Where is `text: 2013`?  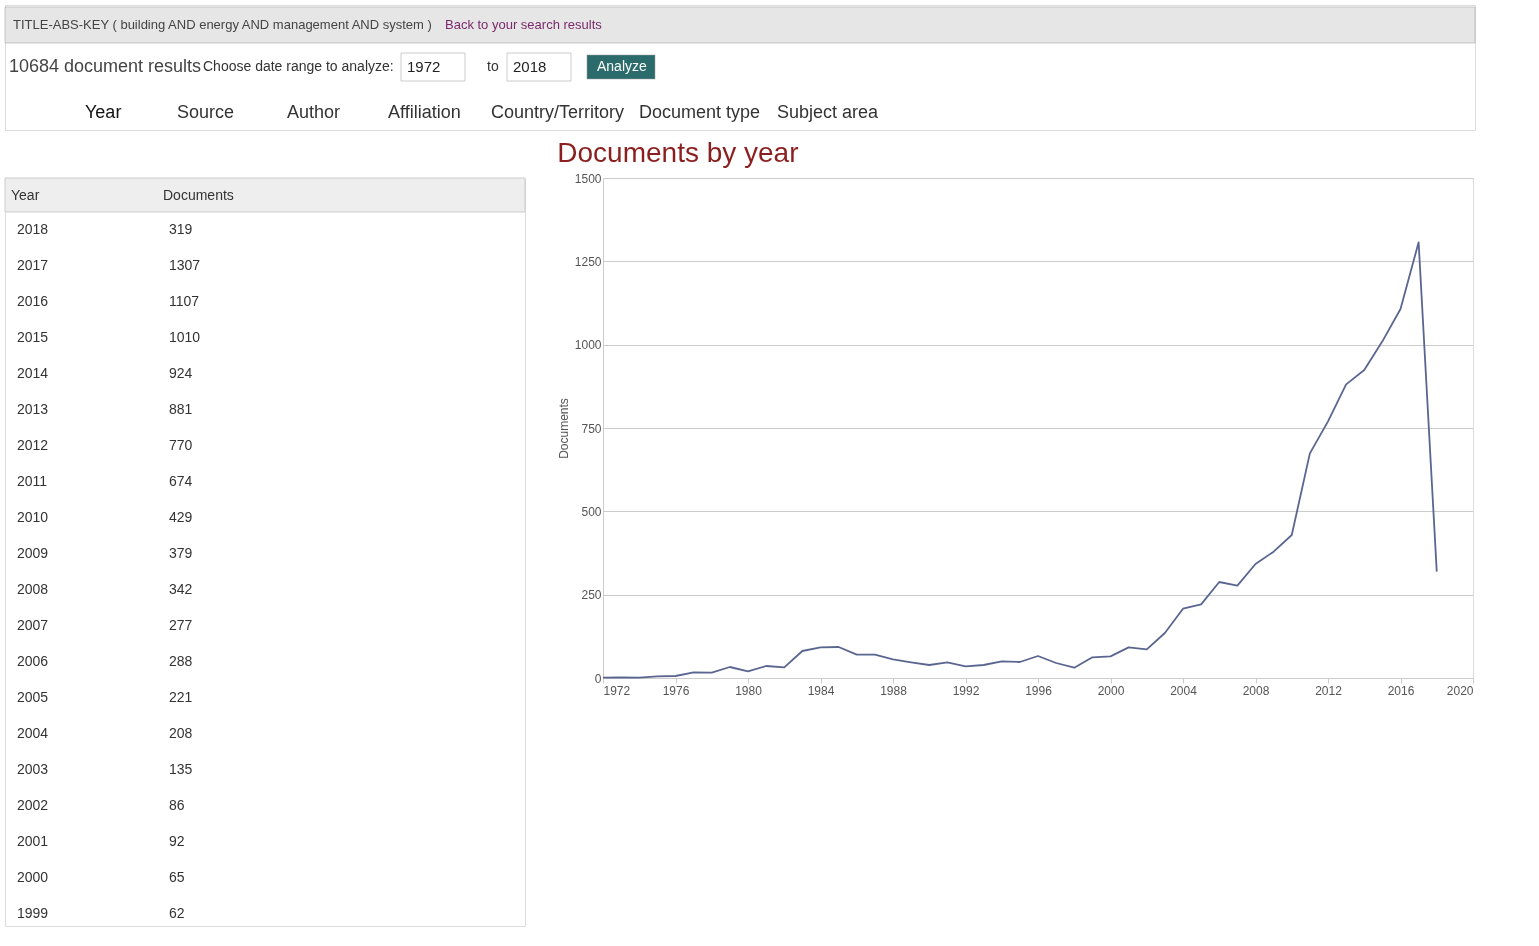
text: 2013 is located at coordinates (33, 409).